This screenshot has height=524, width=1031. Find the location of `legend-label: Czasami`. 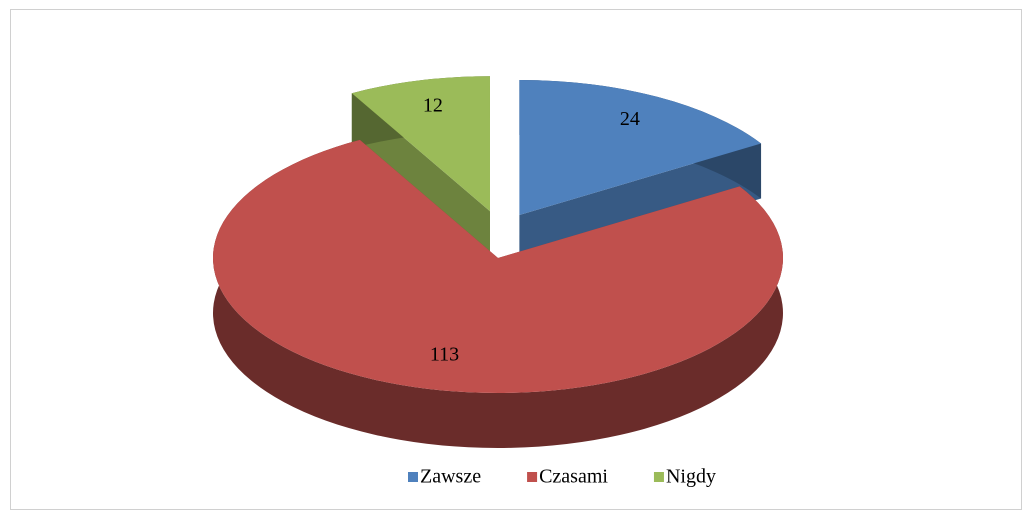

legend-label: Czasami is located at coordinates (573, 477).